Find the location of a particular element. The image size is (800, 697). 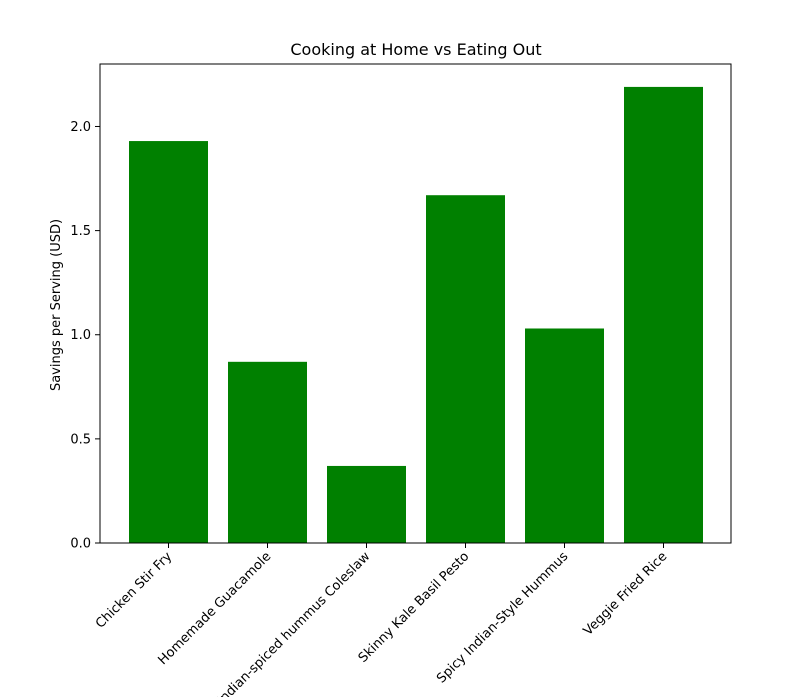

y-tick-label-4: 2.0 is located at coordinates (80, 127).